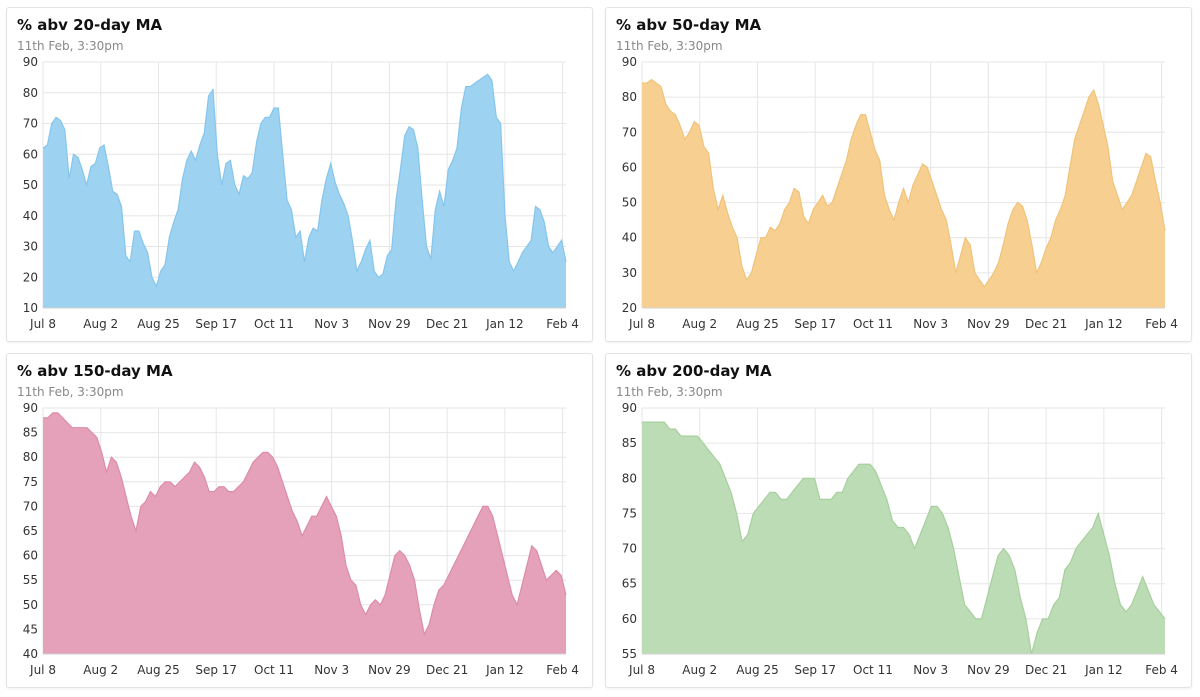  What do you see at coordinates (694, 371) in the screenshot?
I see `chart-title: % abv 200-day MA` at bounding box center [694, 371].